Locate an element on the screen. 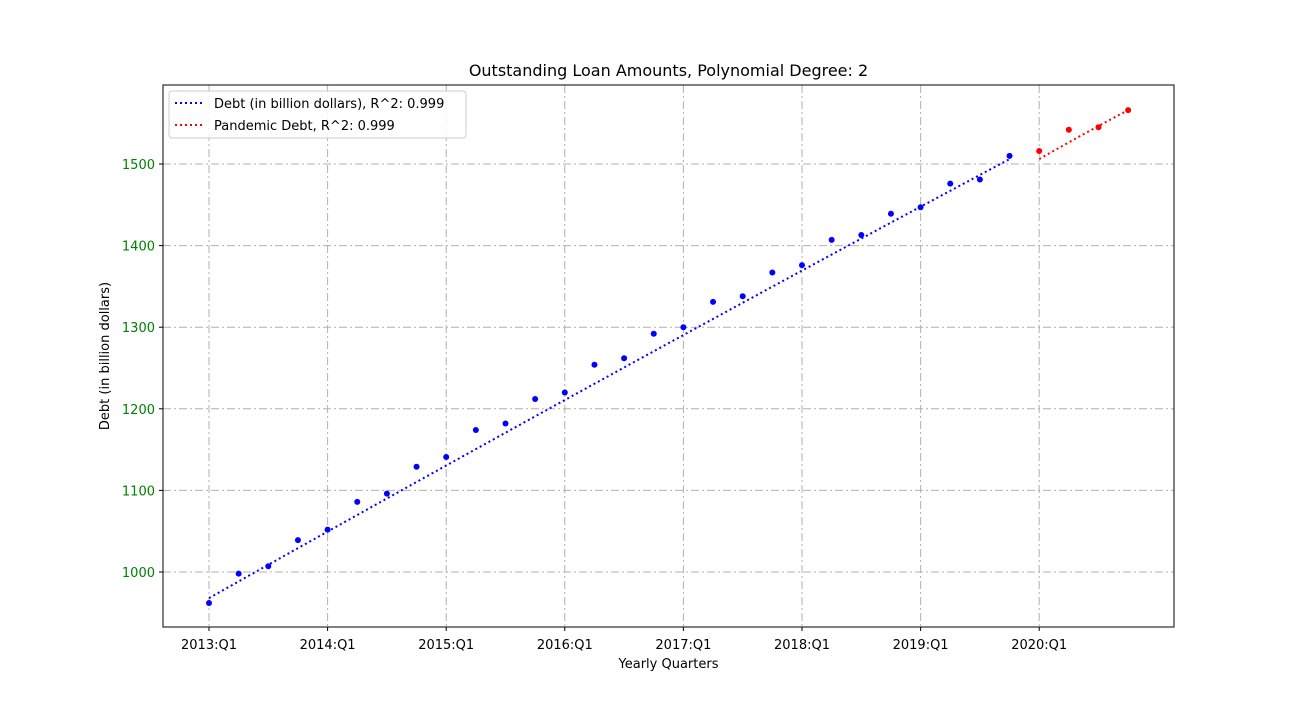  legend-box is located at coordinates (317, 114).